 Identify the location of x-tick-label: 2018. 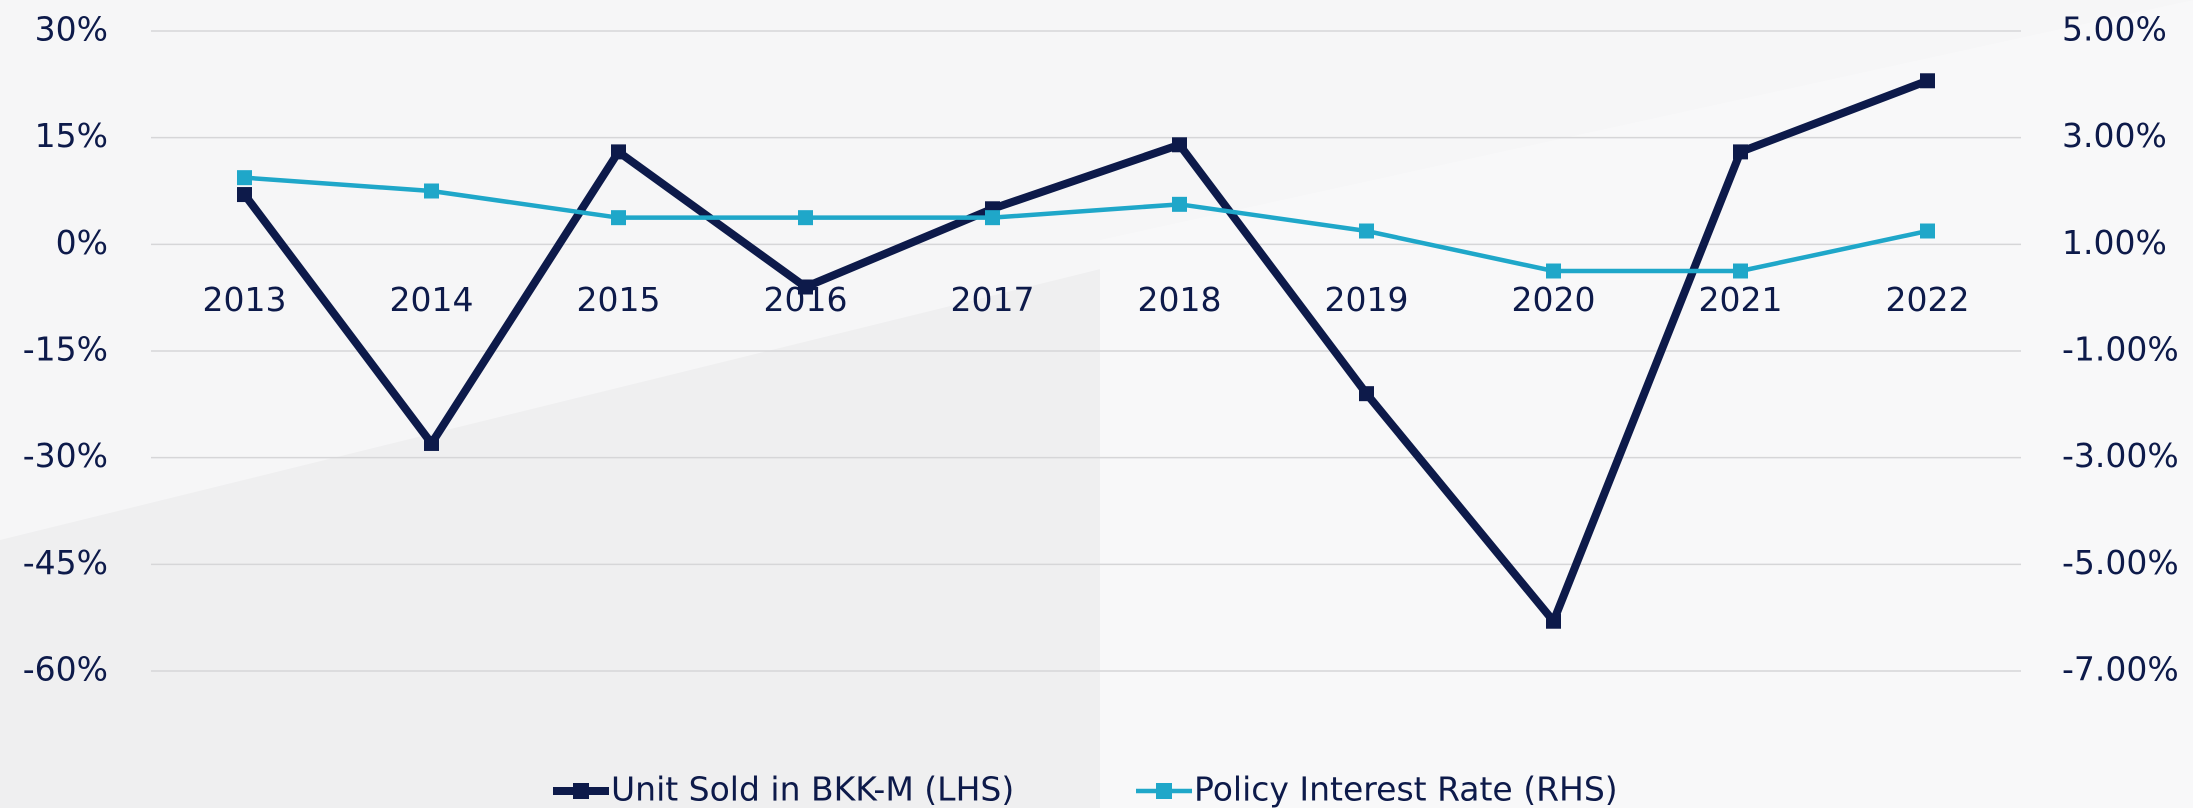
(1180, 299).